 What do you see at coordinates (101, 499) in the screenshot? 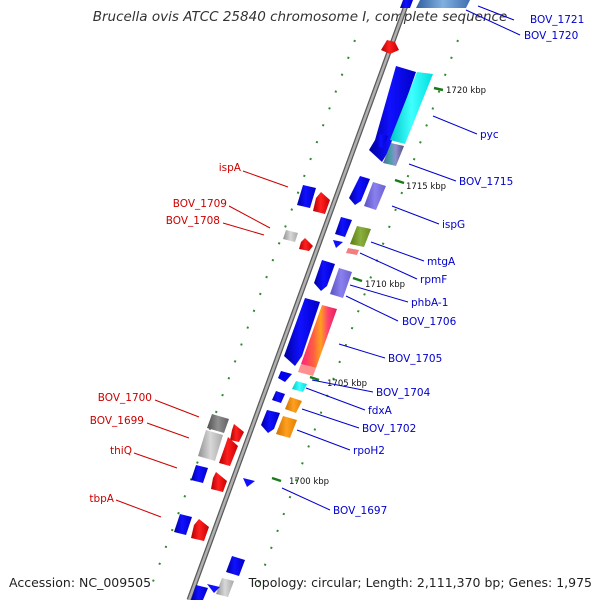
I see `label-tbpA: tbpA` at bounding box center [101, 499].